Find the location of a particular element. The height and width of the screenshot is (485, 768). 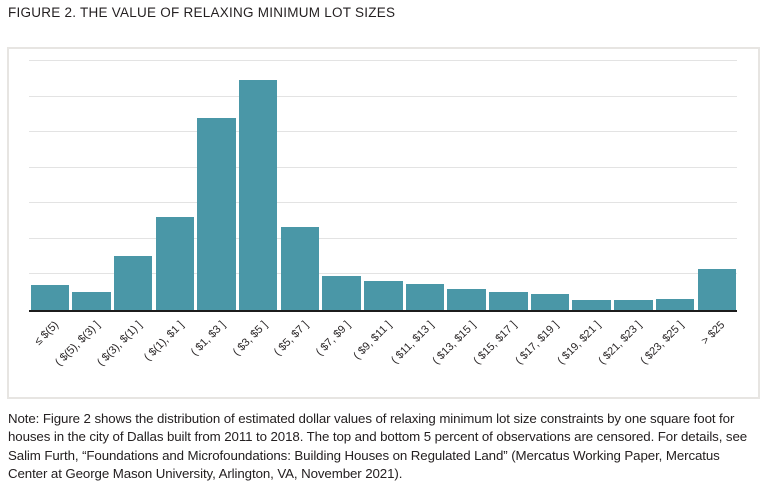

x-tick-label: ( $13, $15 ] is located at coordinates (453, 343).